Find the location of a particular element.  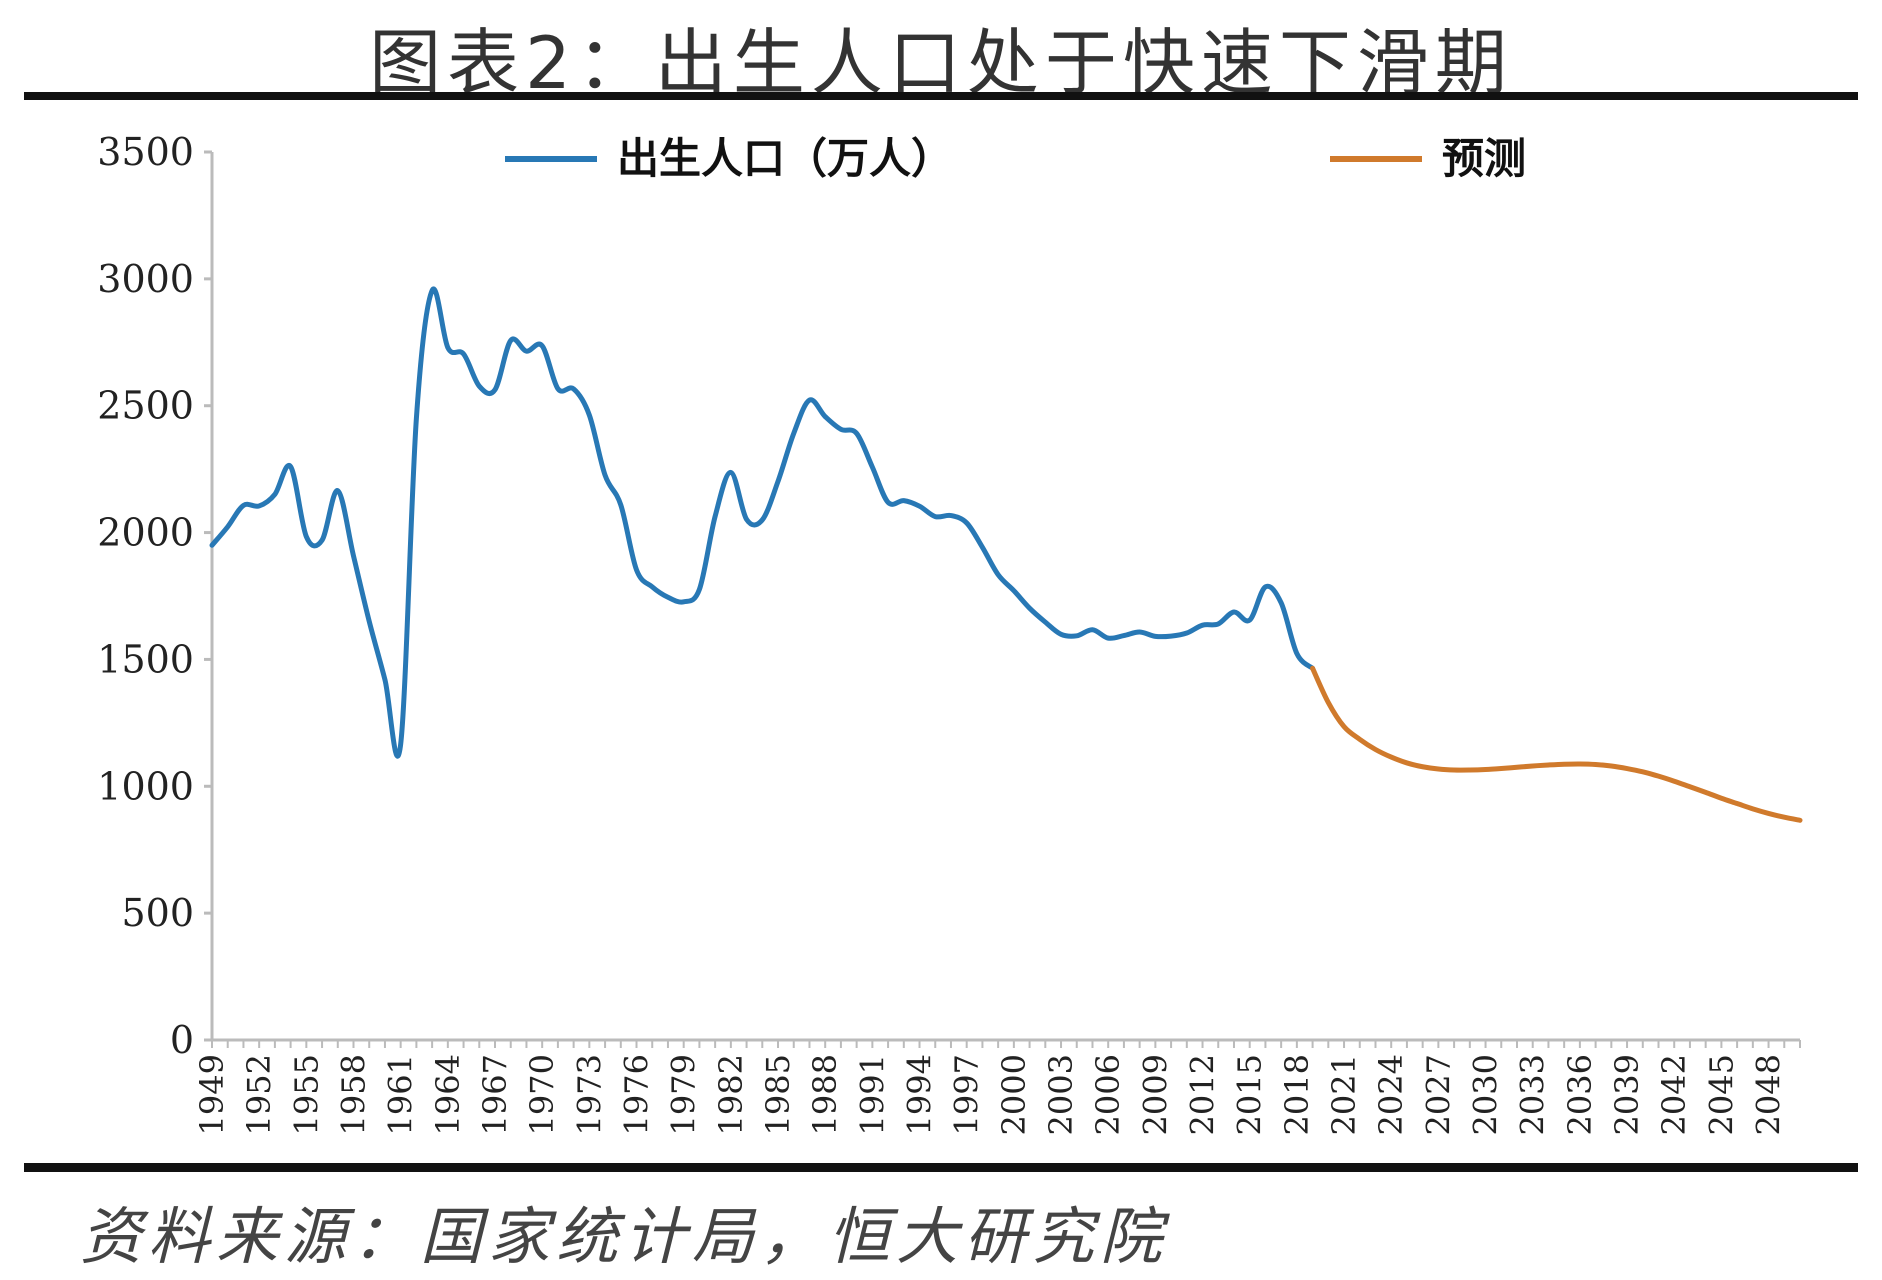

x-tick-label: 1991 is located at coordinates (872, 1094).